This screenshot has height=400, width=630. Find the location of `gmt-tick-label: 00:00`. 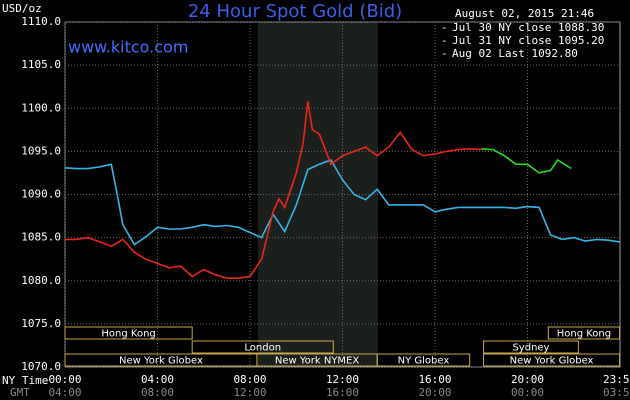

gmt-tick-label: 00:00 is located at coordinates (527, 392).